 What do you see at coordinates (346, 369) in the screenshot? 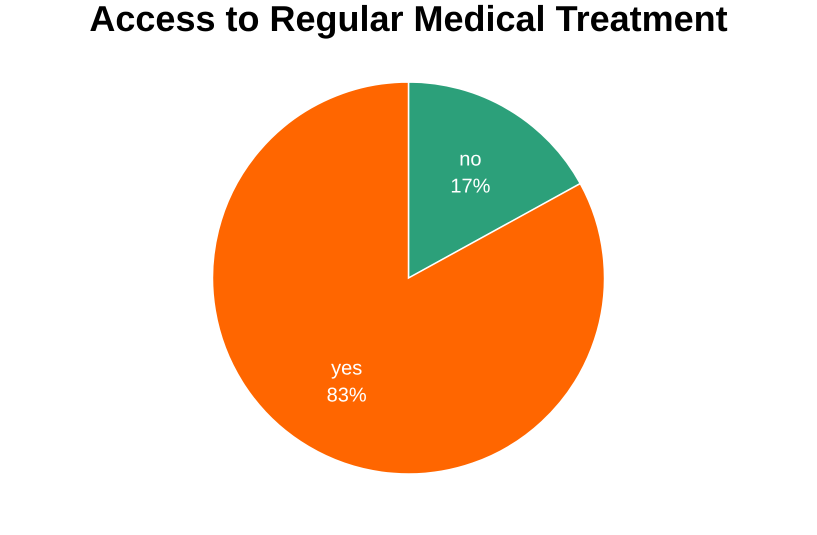
I see `slice-label: yes` at bounding box center [346, 369].